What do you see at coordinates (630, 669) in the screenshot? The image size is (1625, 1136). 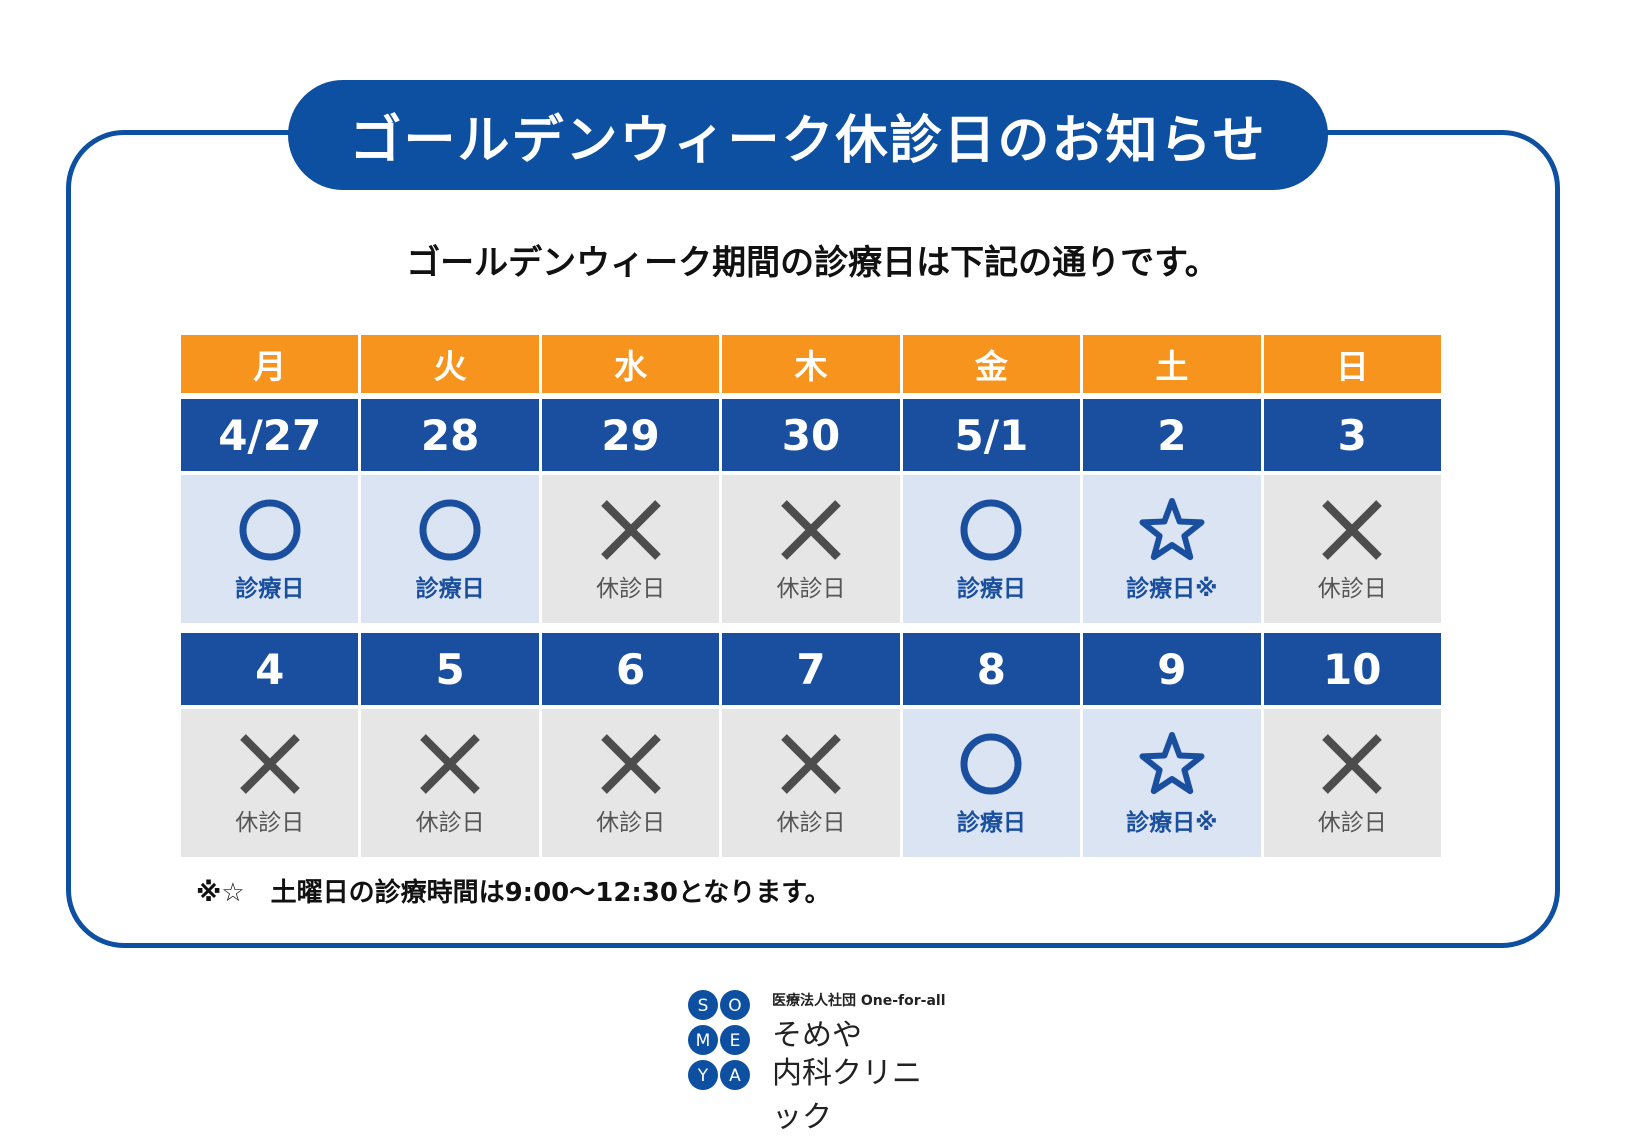 I see `date-cell: 6` at bounding box center [630, 669].